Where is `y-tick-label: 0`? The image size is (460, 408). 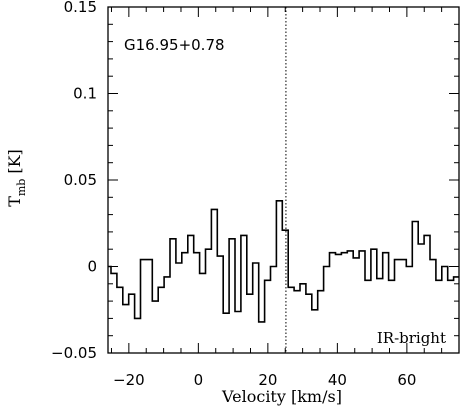
y-tick-label: 0 is located at coordinates (92, 267).